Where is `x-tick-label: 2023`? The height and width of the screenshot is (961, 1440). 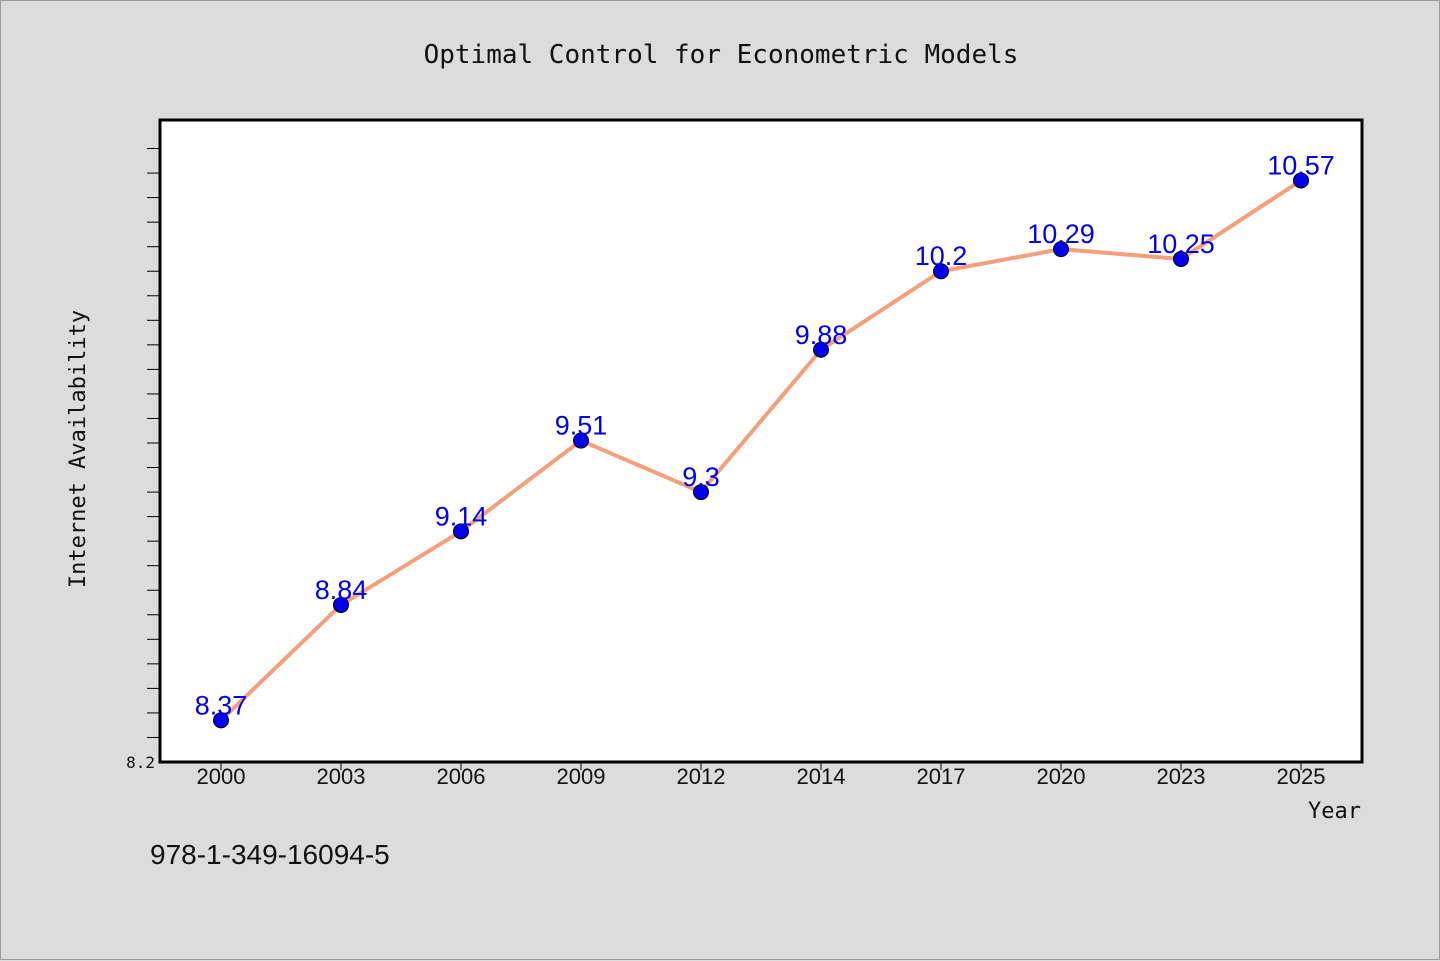 x-tick-label: 2023 is located at coordinates (1181, 776).